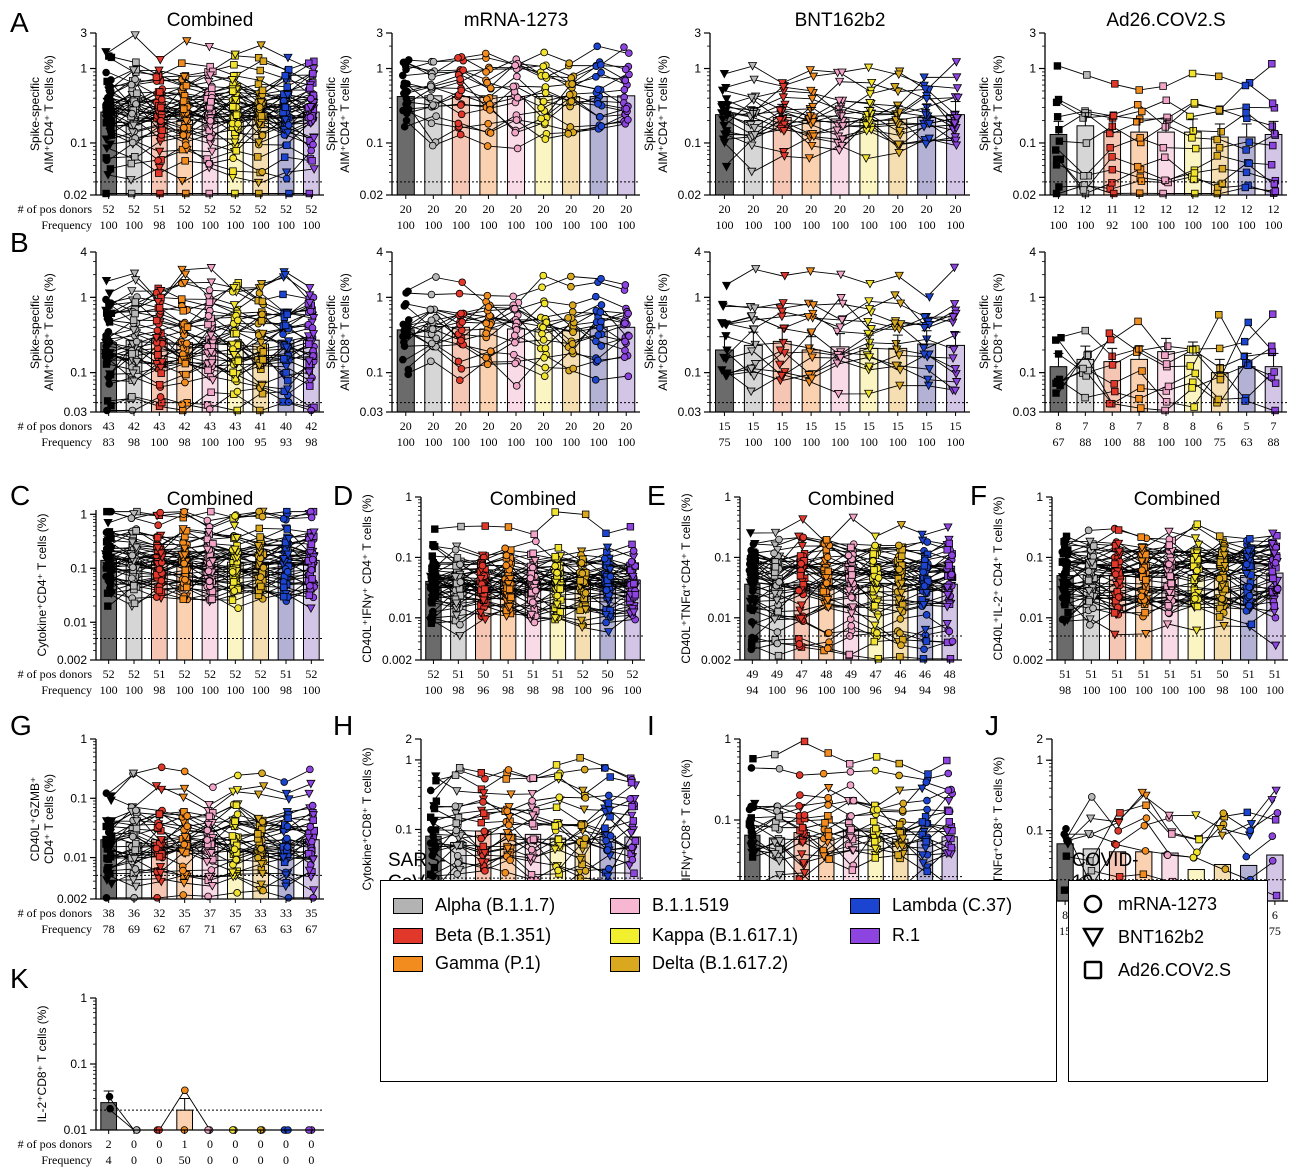 This screenshot has width=1299, height=1168. I want to click on donor-line, so click(840, 76).